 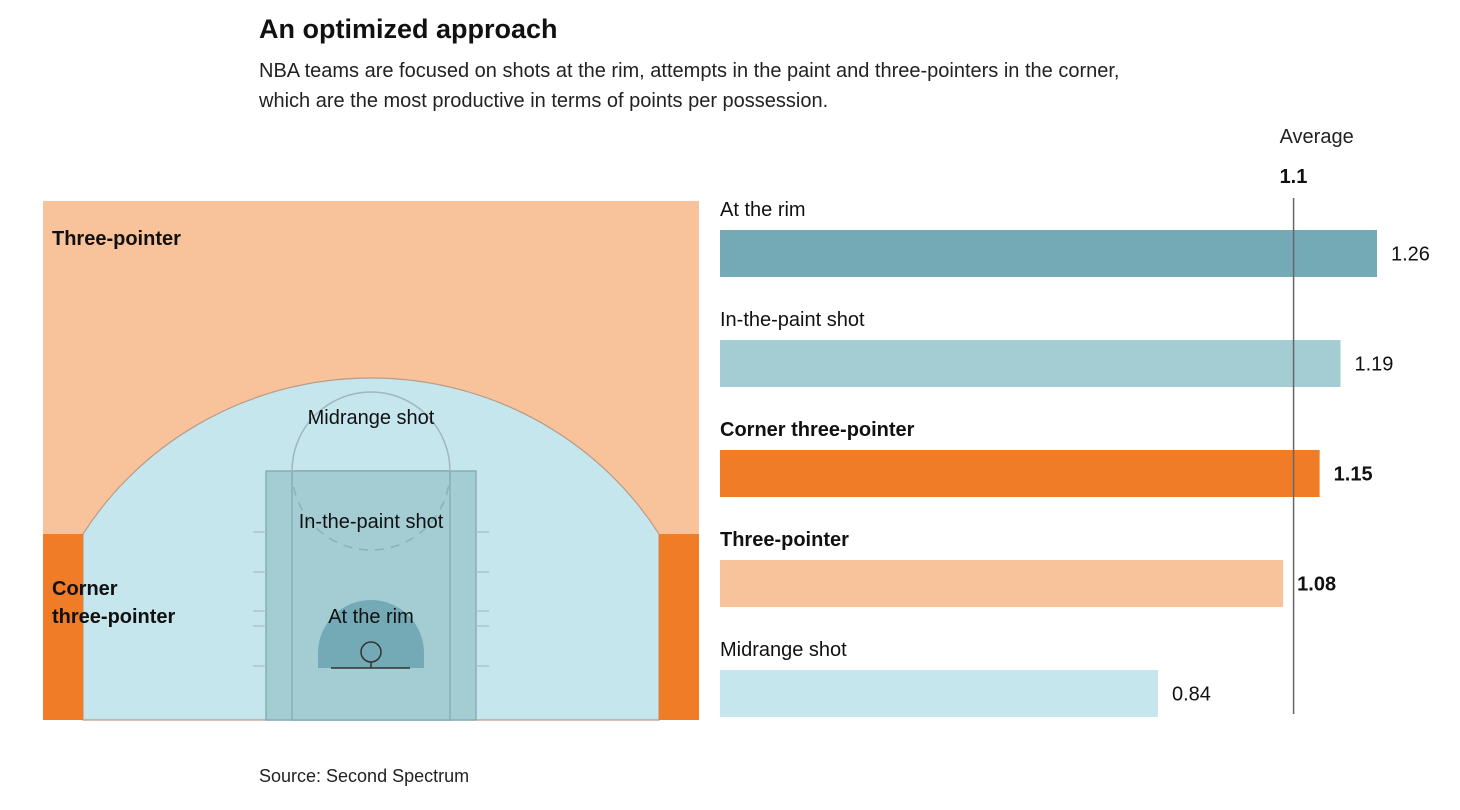 I want to click on corner-three-zone-right, so click(x=679, y=627).